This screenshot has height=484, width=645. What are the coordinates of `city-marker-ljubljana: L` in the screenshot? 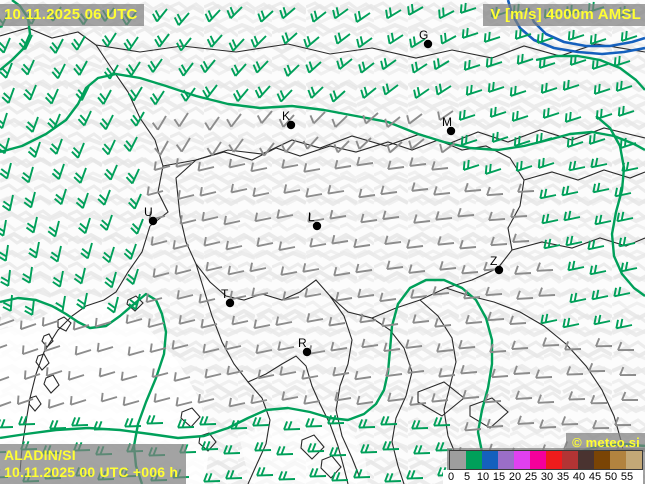 It's located at (315, 220).